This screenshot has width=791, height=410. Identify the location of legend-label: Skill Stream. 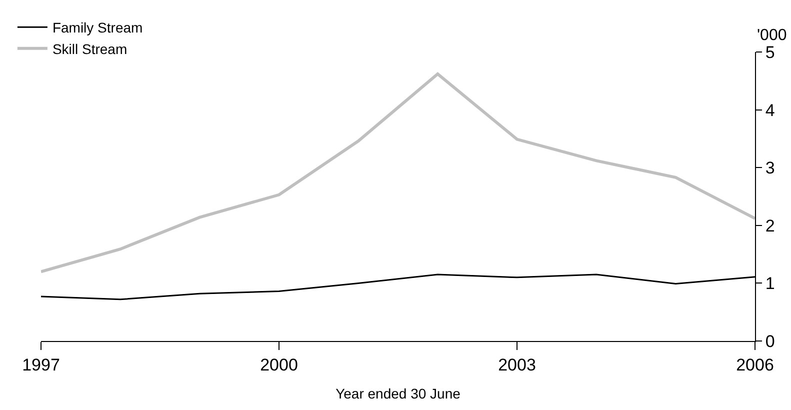
(90, 48).